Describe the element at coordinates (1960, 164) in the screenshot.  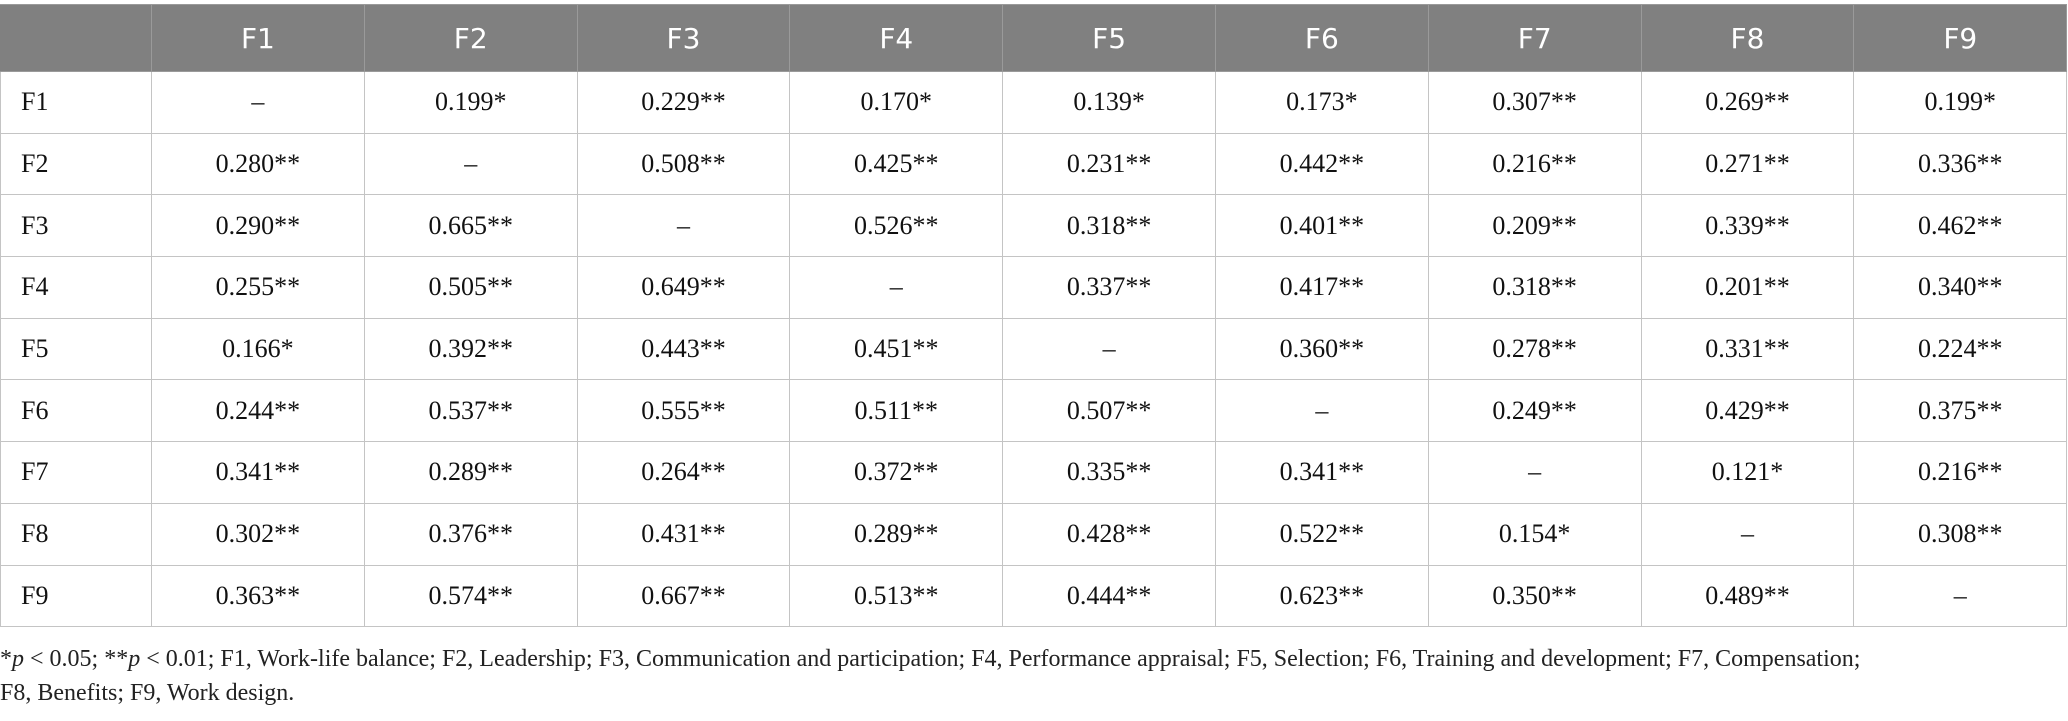
I see `table-cell: 0.336**` at that location.